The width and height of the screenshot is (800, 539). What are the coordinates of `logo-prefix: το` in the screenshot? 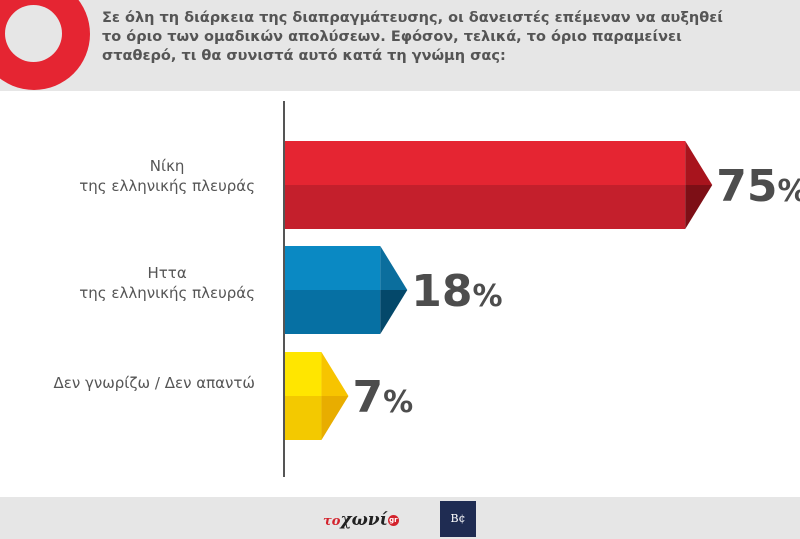 It's located at (332, 521).